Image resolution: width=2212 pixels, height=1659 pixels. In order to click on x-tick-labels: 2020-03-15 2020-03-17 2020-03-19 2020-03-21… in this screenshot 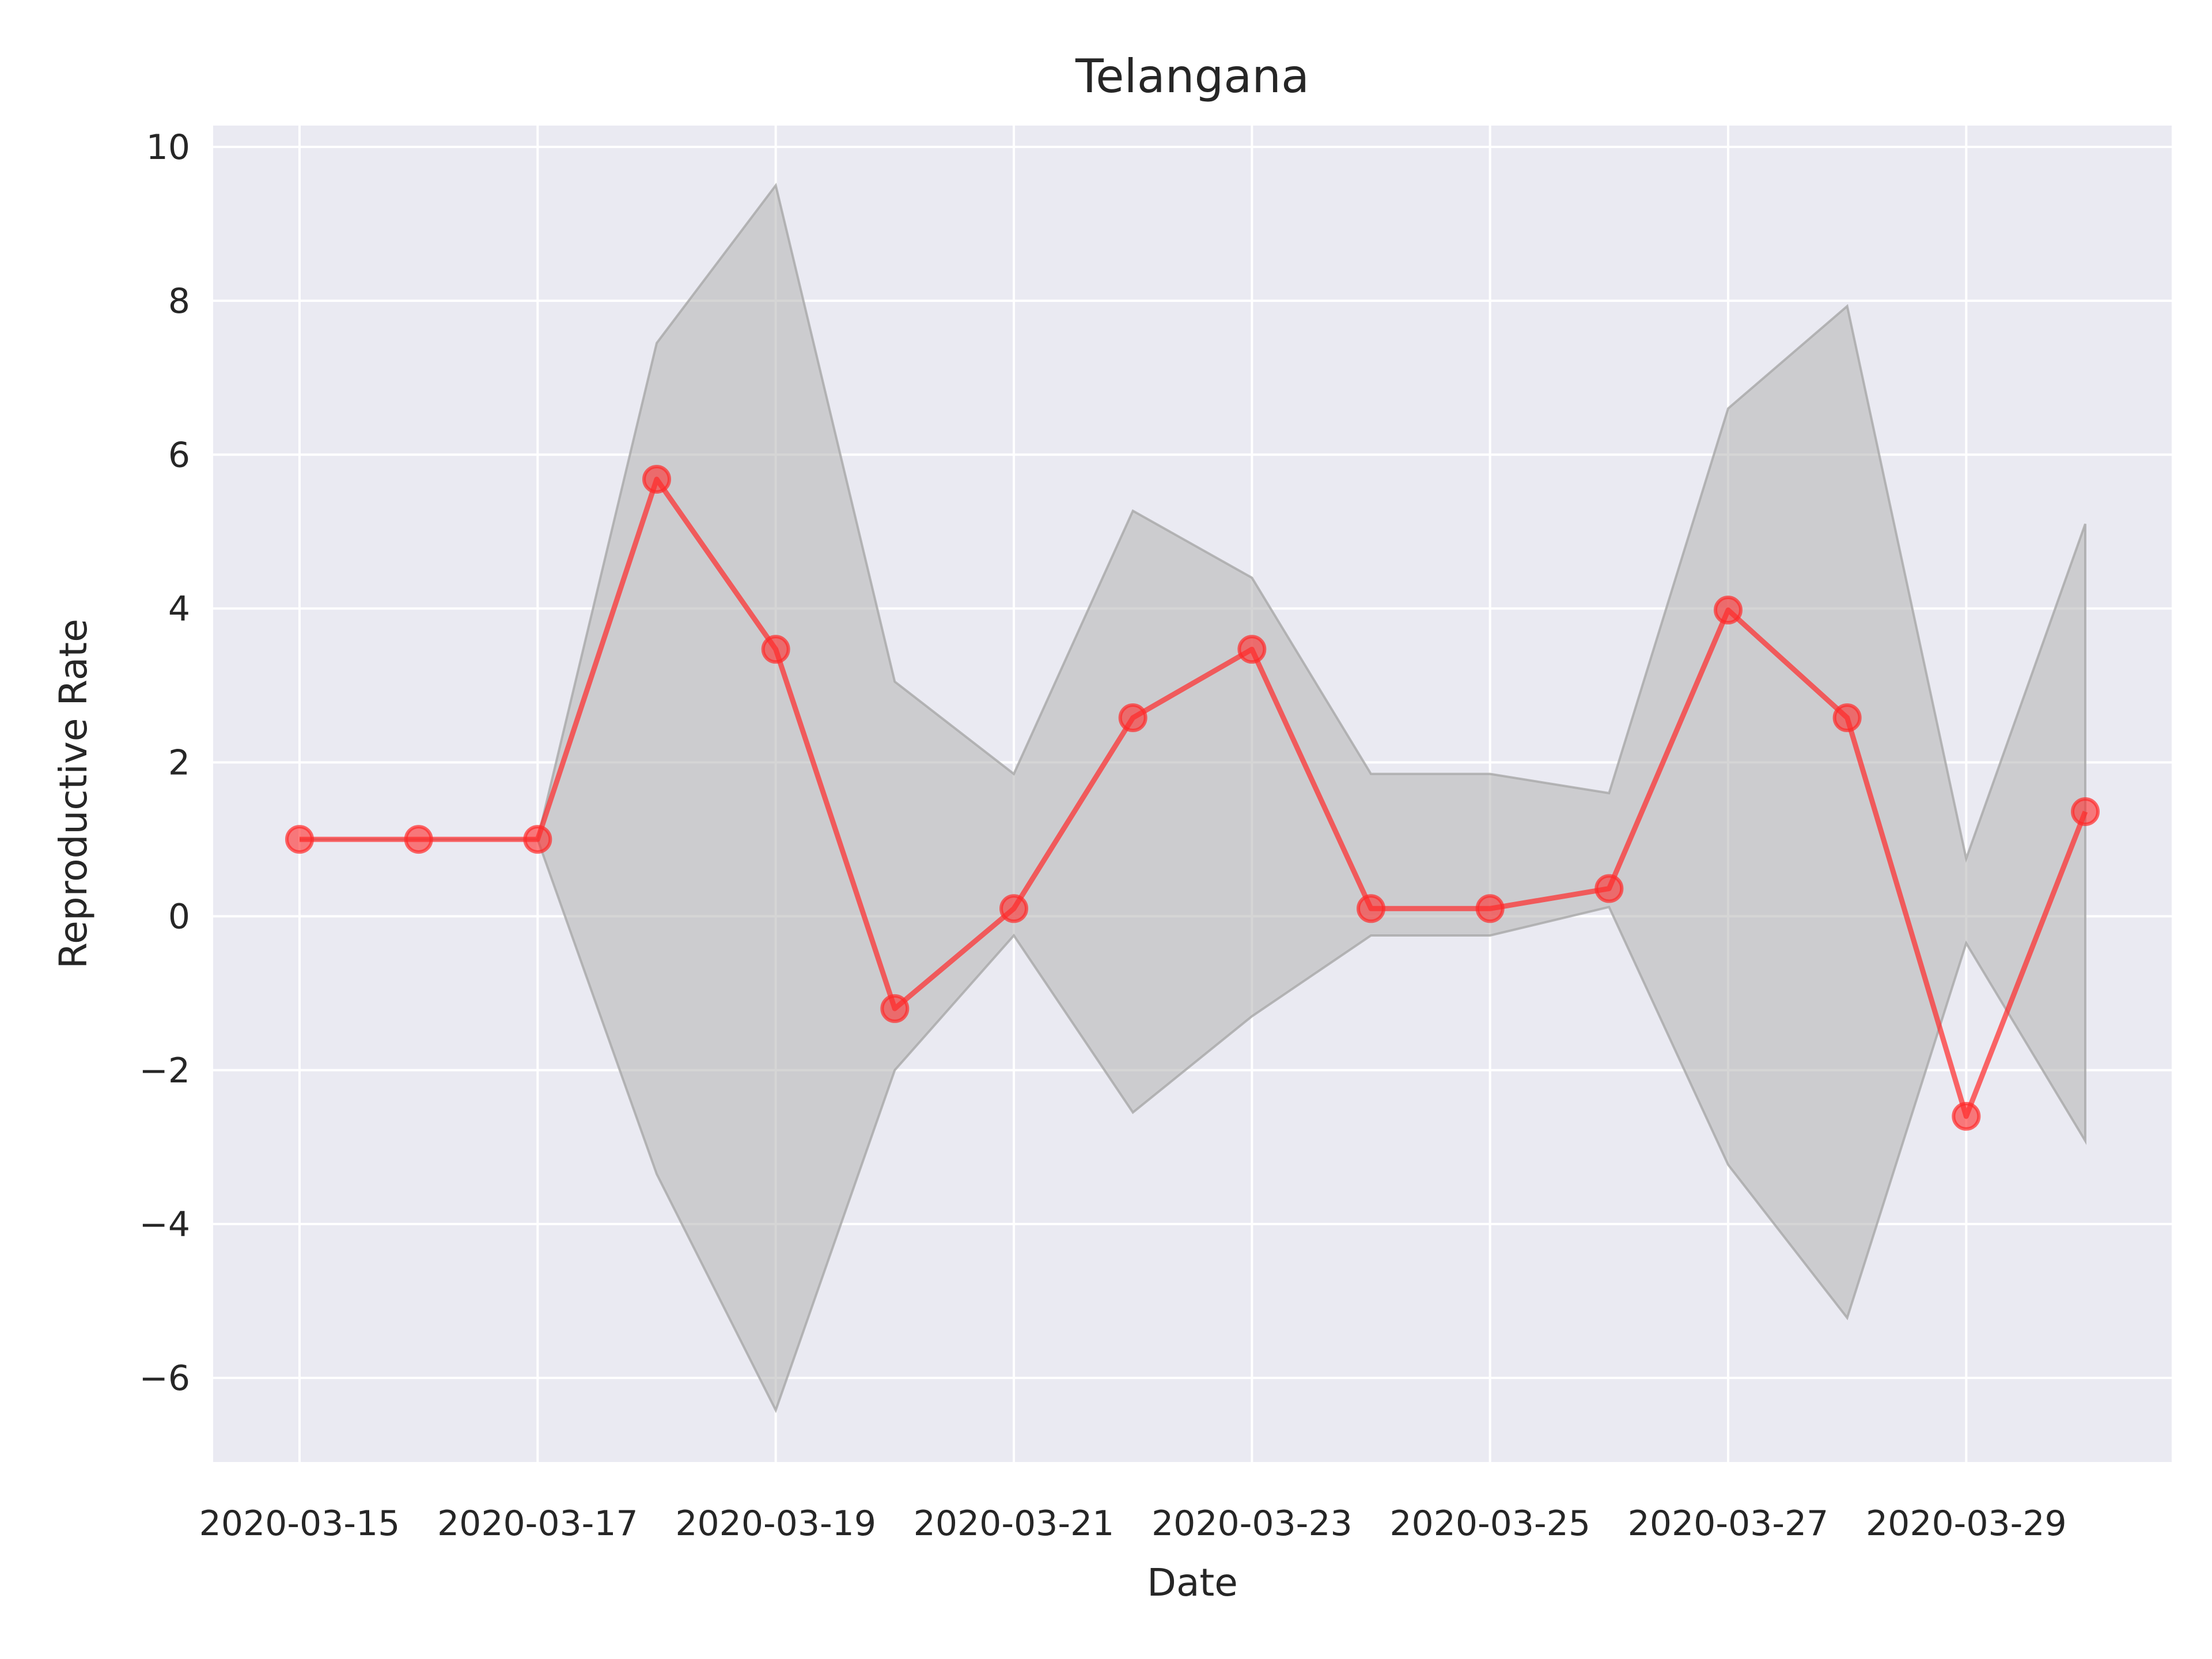, I will do `click(1133, 1523)`.